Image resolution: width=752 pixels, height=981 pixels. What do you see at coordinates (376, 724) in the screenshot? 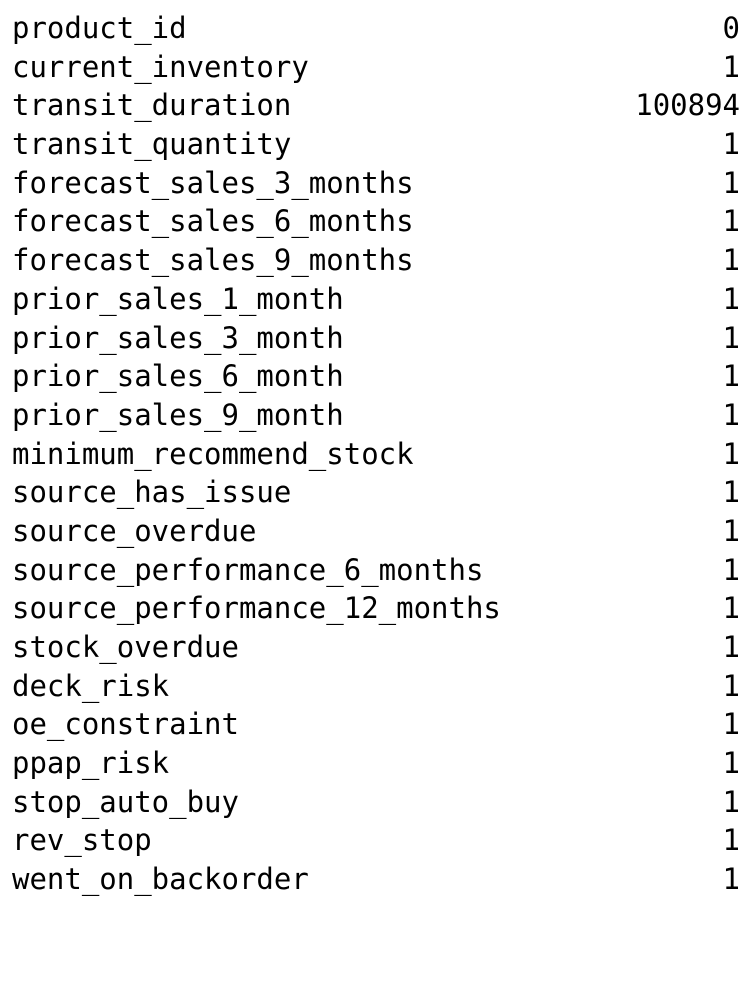
I see `output-row: oe_constraint 1` at bounding box center [376, 724].